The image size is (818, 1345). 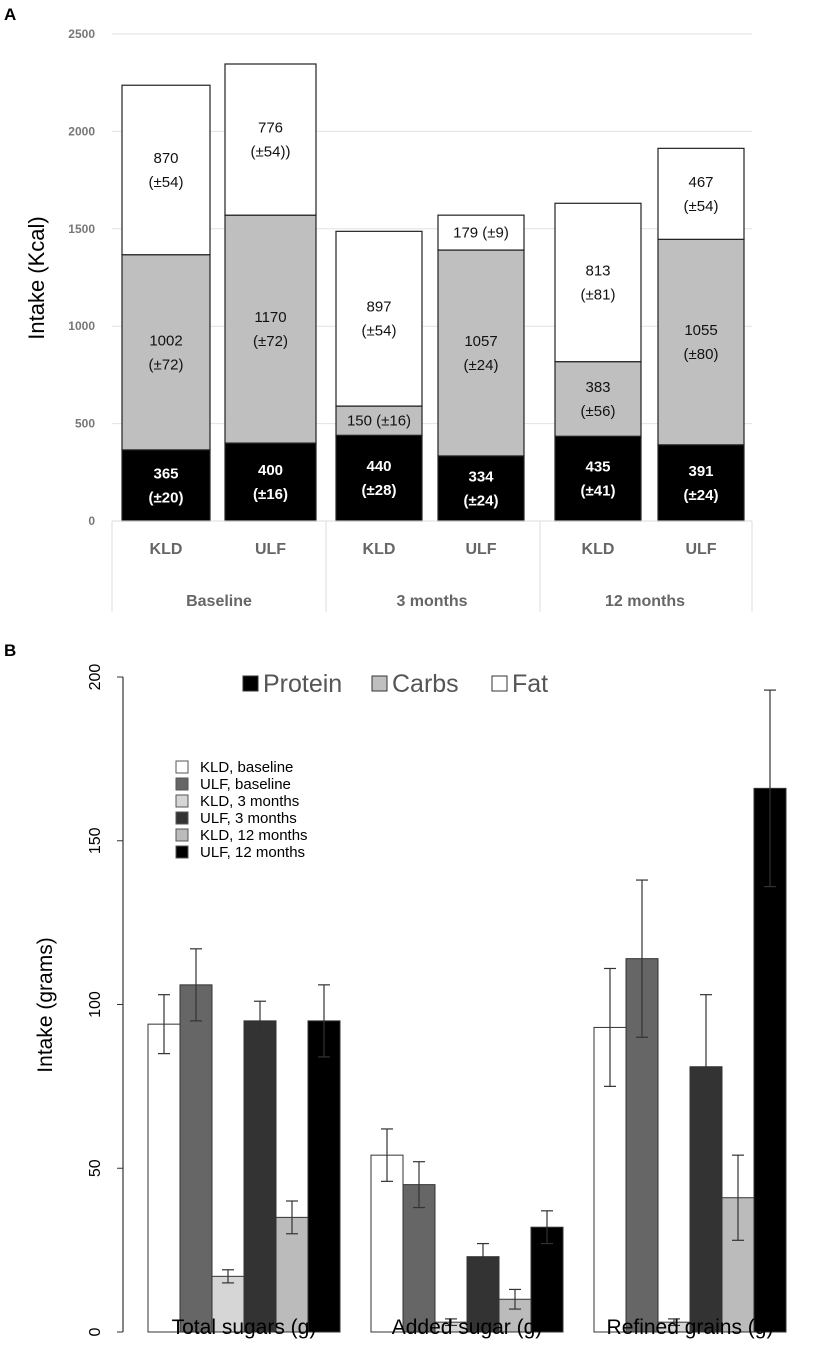 I want to click on data-label: 435 (±41), so click(x=598, y=479).